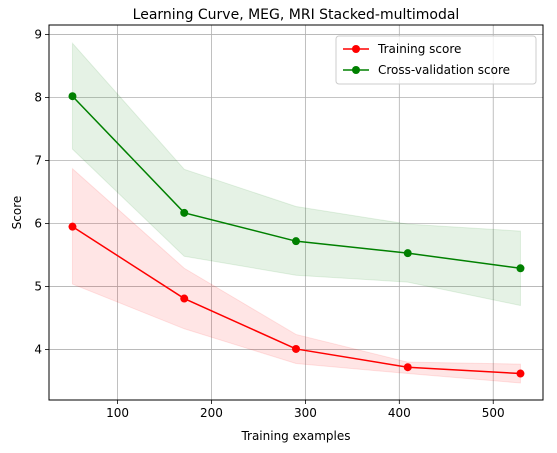 This screenshot has width=557, height=453. What do you see at coordinates (38, 161) in the screenshot?
I see `y-tick-label: 7` at bounding box center [38, 161].